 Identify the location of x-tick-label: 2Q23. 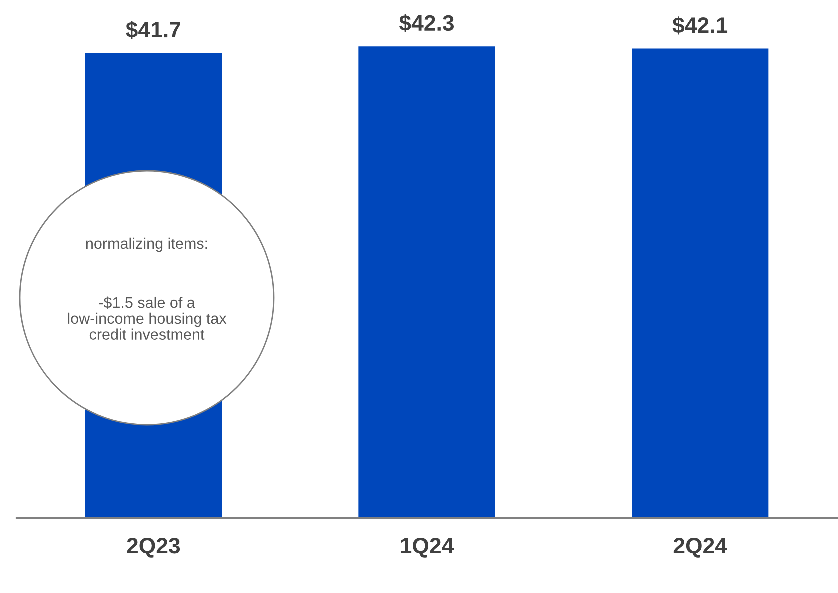
(153, 548).